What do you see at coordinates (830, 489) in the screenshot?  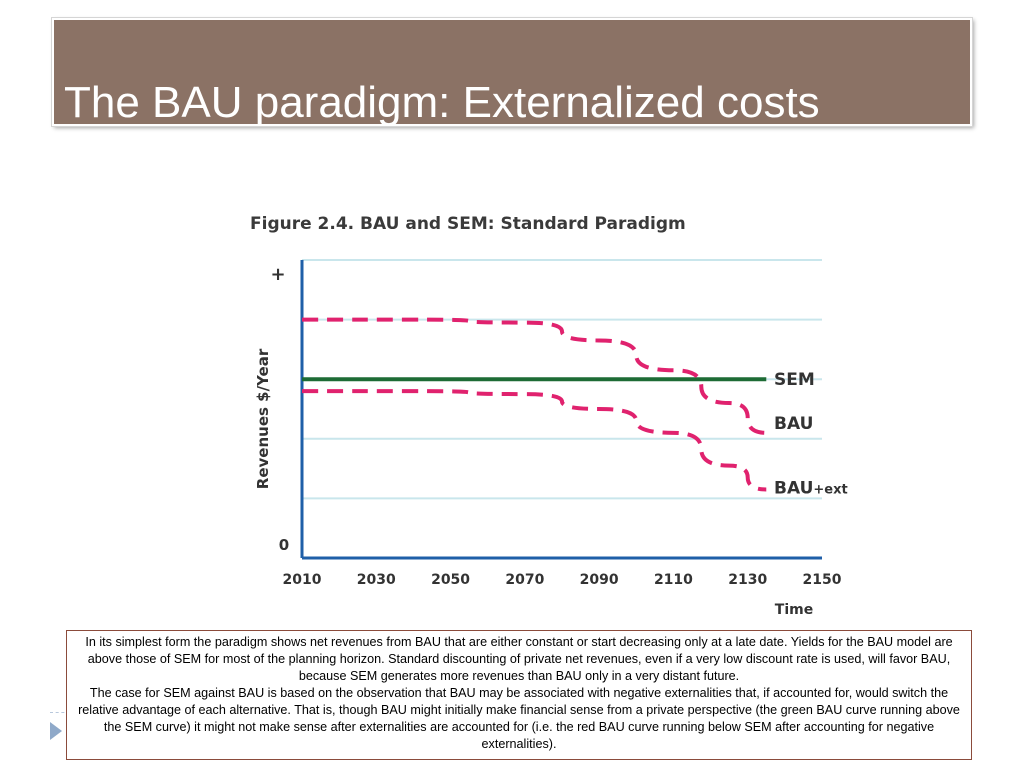 I see `series-label-suffix-3: +ext` at bounding box center [830, 489].